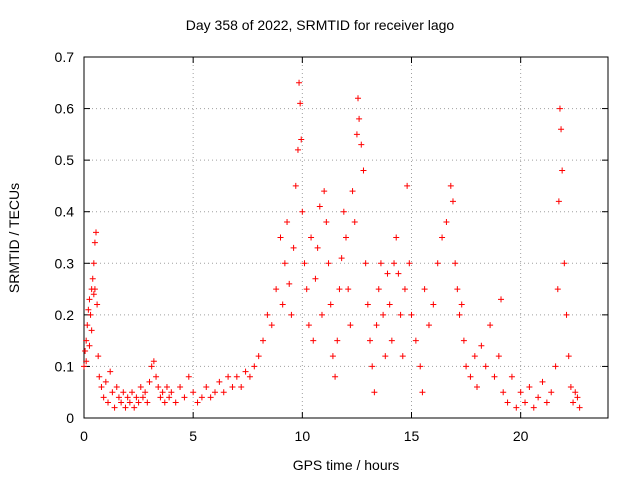 Image resolution: width=640 pixels, height=480 pixels. I want to click on y-tick-label: 0.2, so click(65, 315).